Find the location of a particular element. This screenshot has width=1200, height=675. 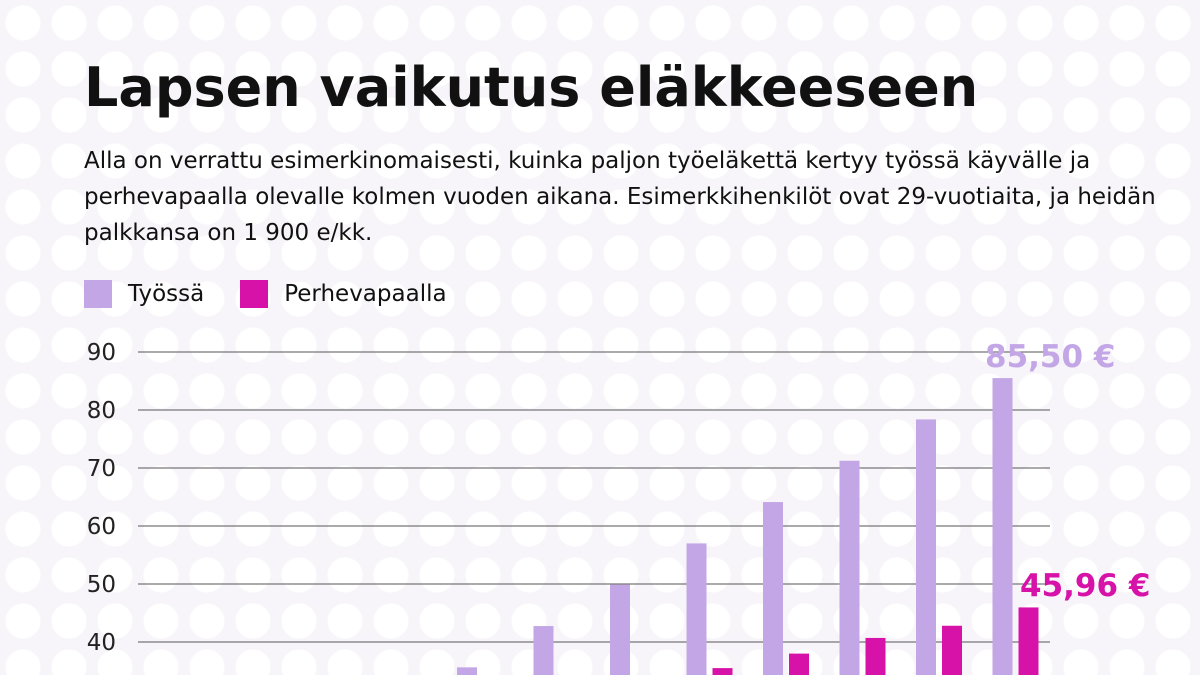

chart-title: Lapsen vaikutus eläkkeeseen is located at coordinates (531, 87).